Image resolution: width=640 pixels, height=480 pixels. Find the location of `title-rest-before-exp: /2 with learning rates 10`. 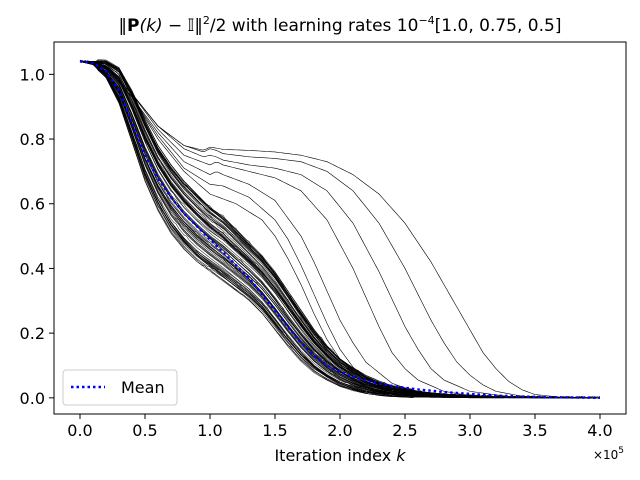

title-rest-before-exp: /2 with learning rates 10 is located at coordinates (314, 26).